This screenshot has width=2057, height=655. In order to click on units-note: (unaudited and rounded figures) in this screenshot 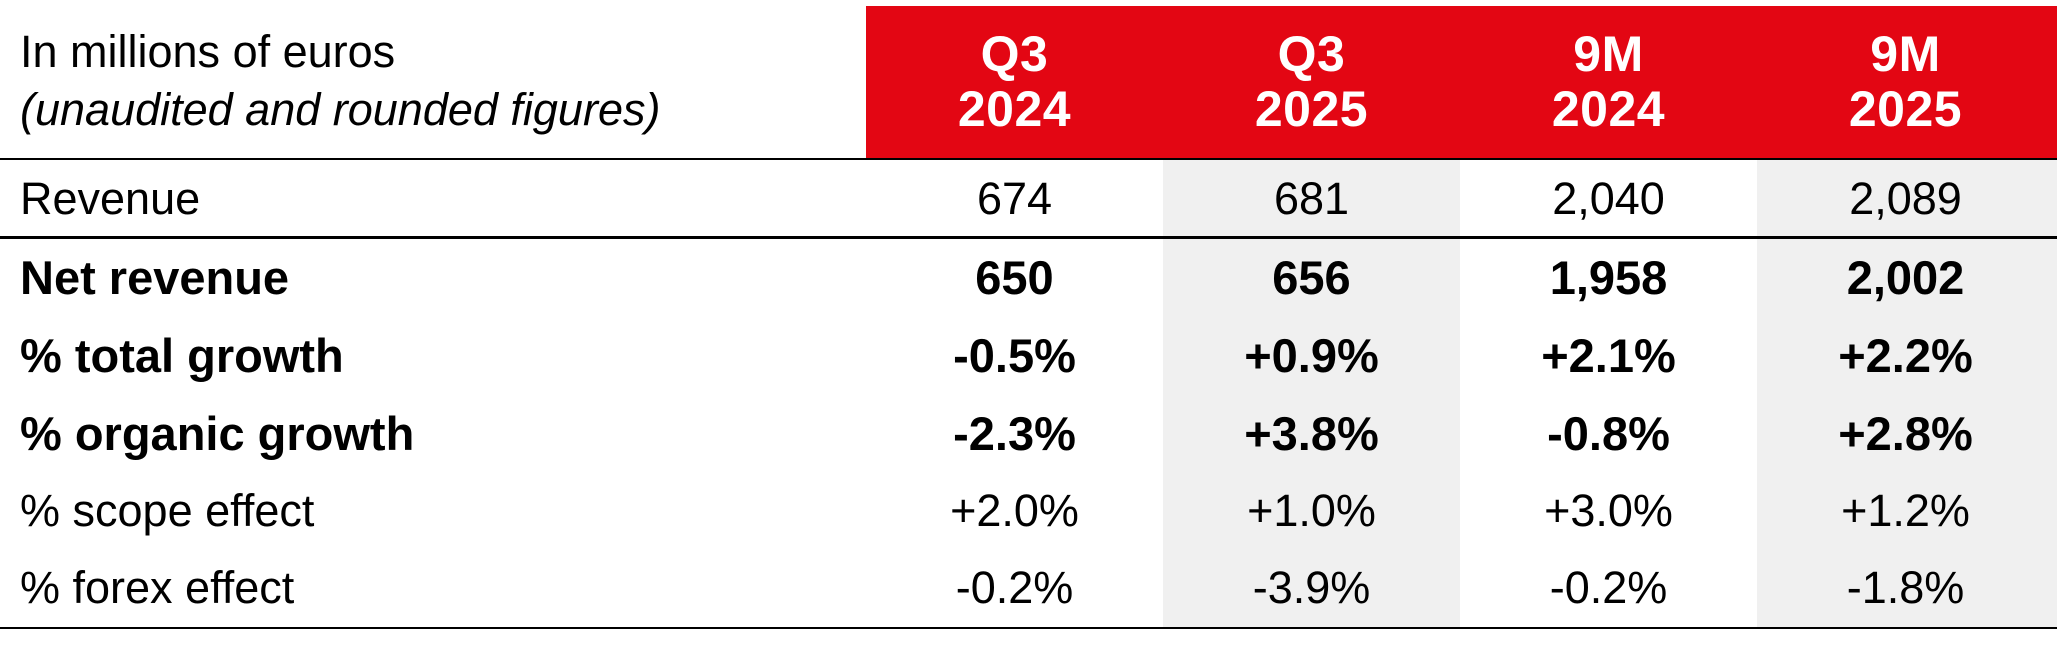, I will do `click(340, 109)`.